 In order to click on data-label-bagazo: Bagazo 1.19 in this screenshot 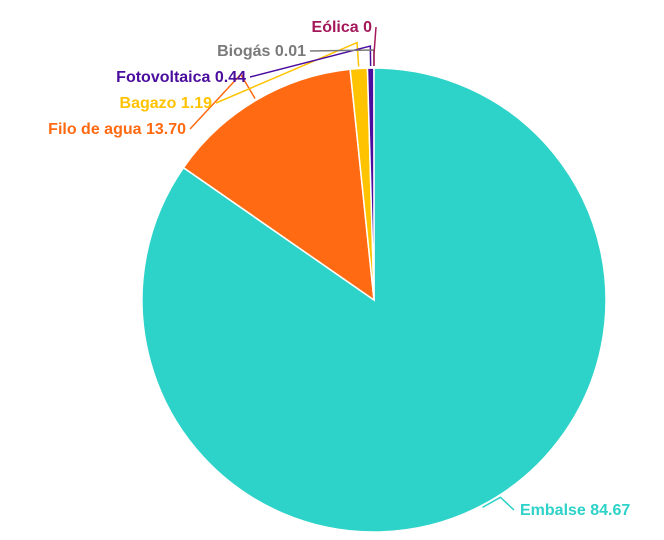, I will do `click(166, 103)`.